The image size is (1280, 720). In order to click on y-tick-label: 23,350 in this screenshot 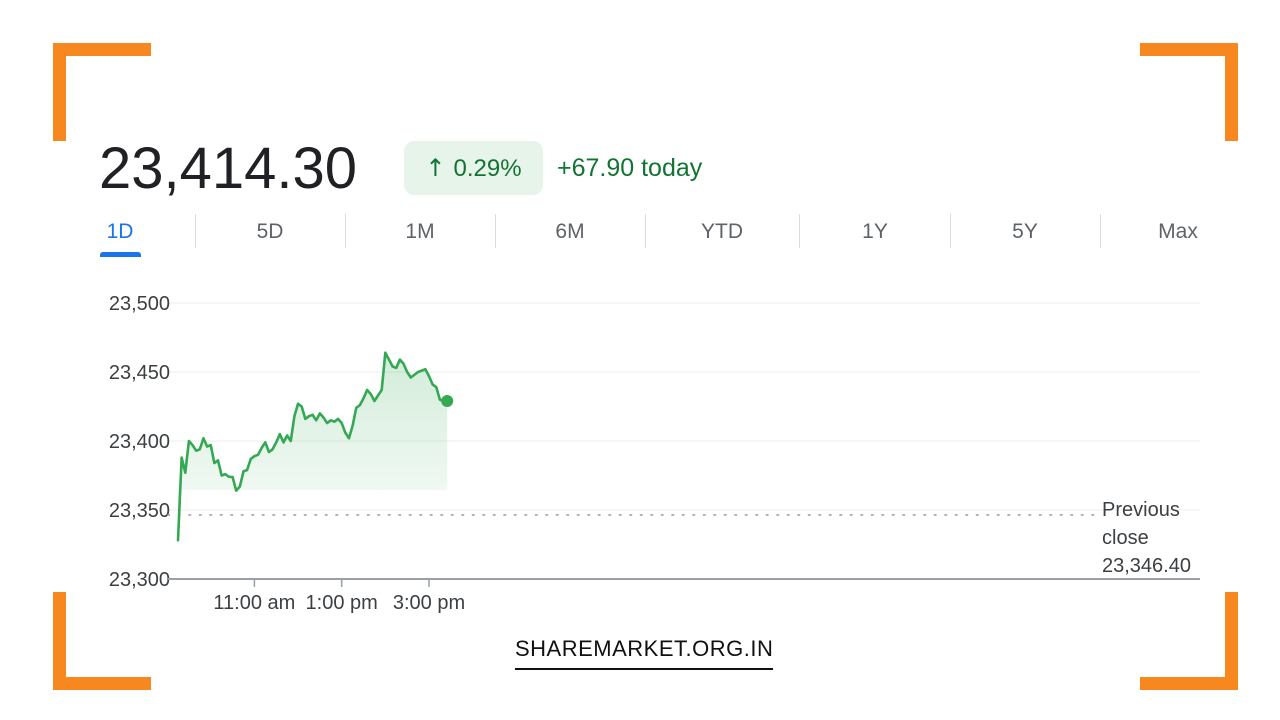, I will do `click(139, 511)`.